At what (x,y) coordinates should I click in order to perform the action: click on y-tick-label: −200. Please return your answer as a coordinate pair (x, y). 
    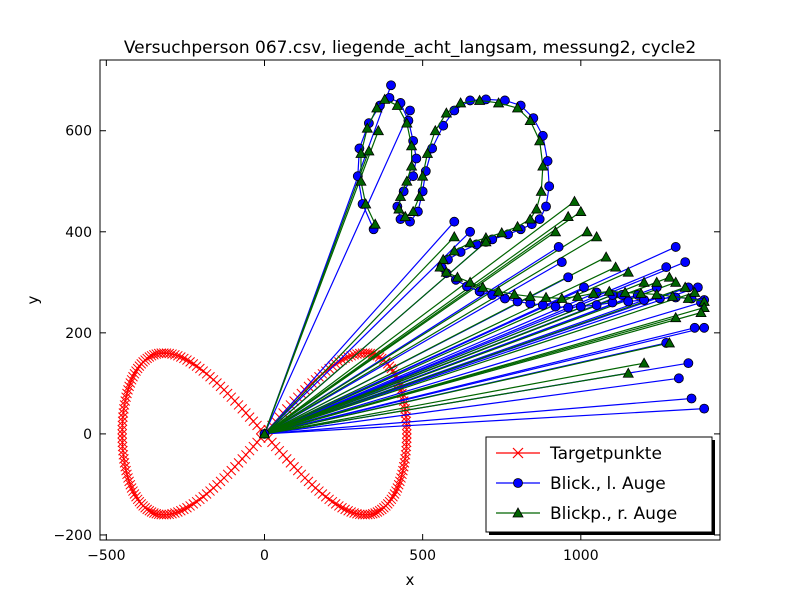
    Looking at the image, I should click on (73, 536).